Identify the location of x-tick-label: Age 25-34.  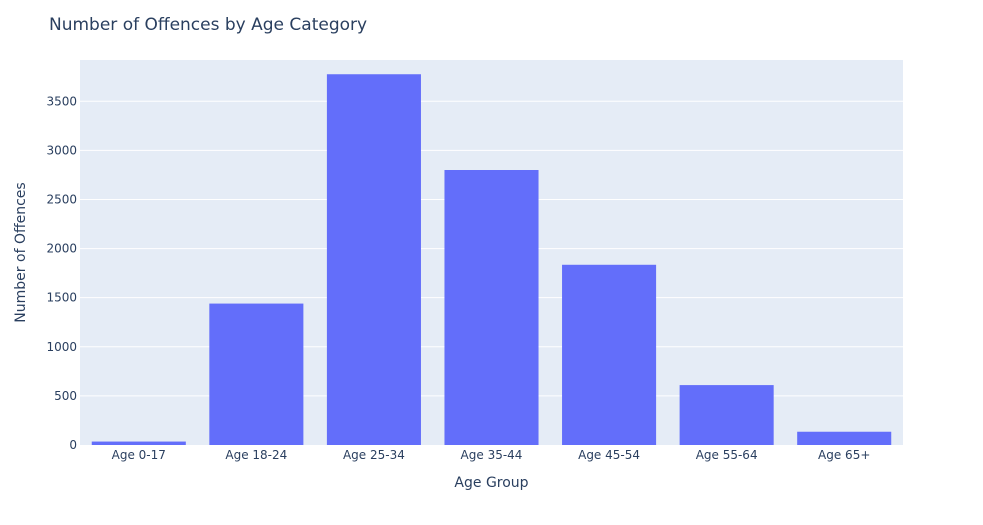
(374, 455).